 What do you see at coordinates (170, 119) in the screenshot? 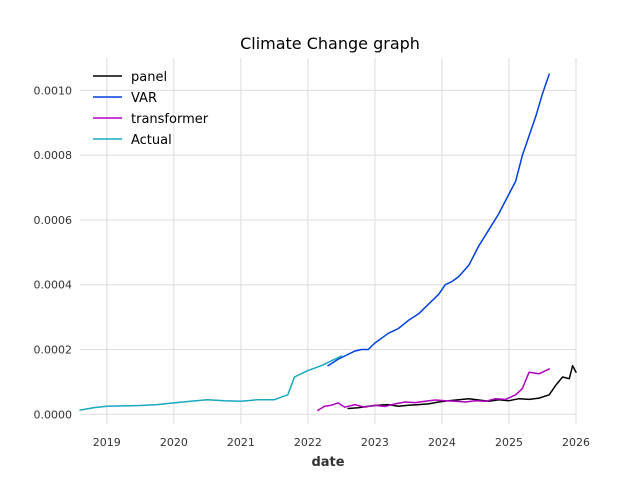
I see `legend-label-transformer: transformer` at bounding box center [170, 119].